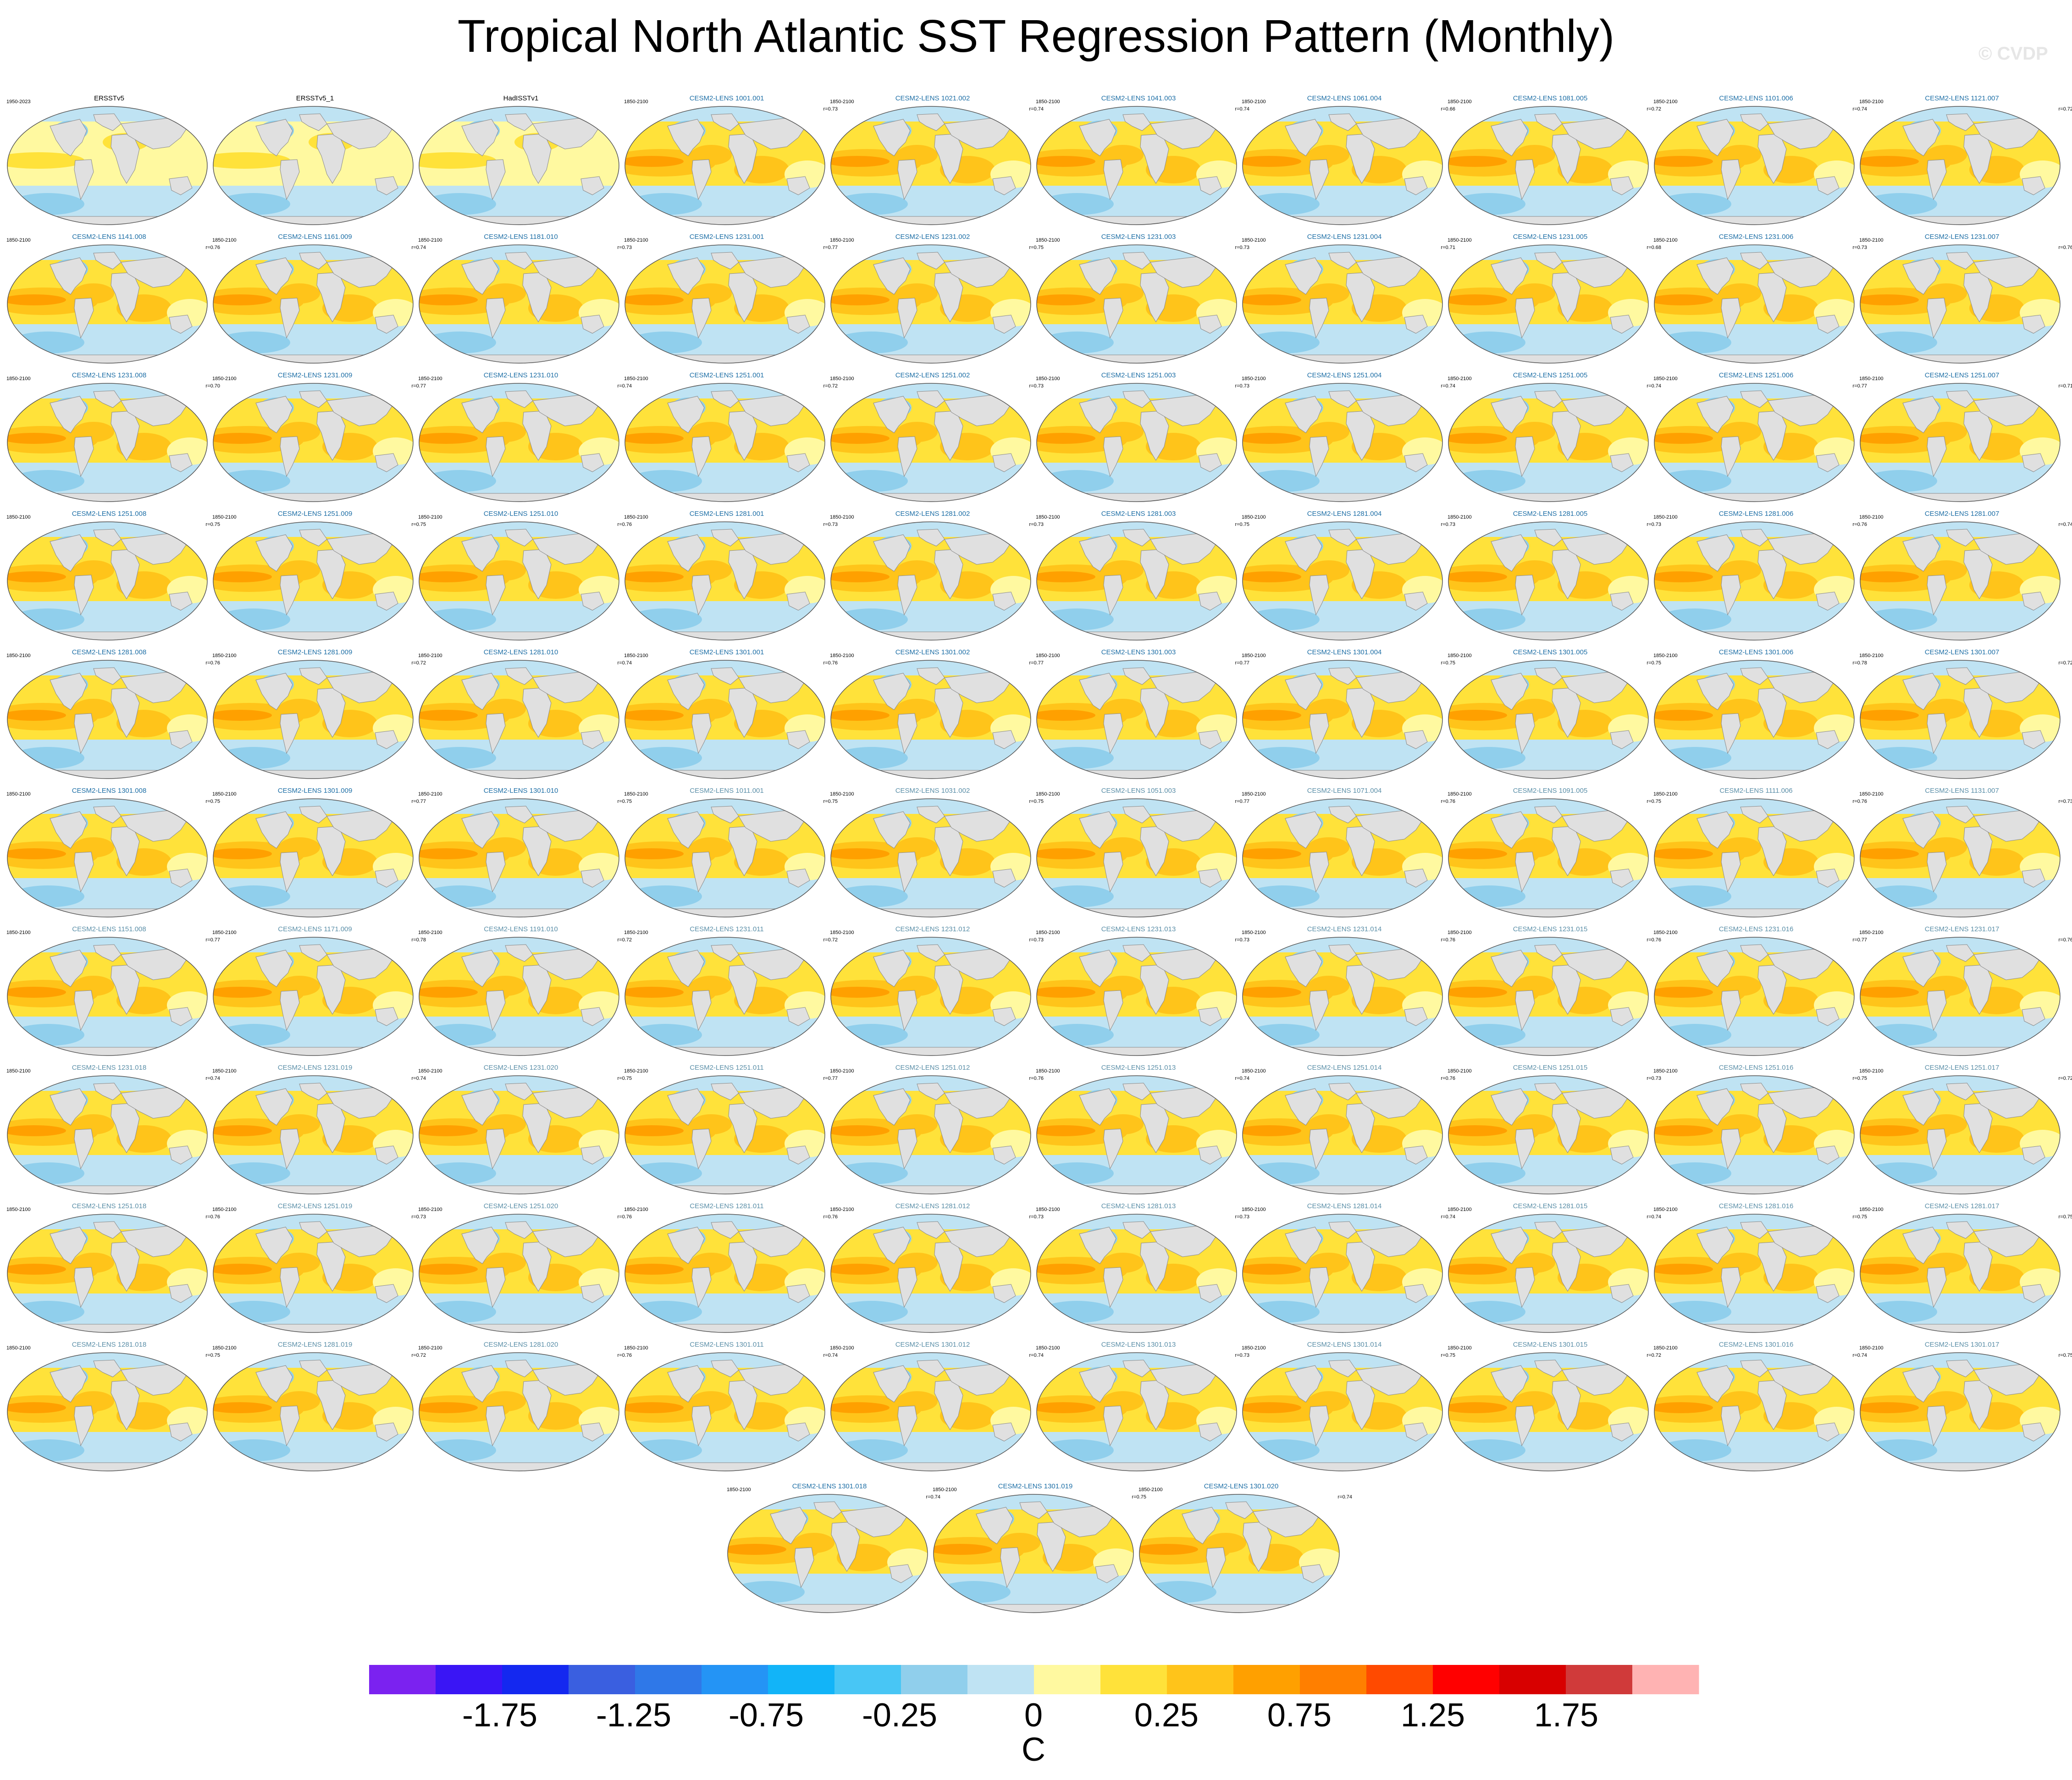 The width and height of the screenshot is (2072, 1780). Describe the element at coordinates (19, 102) in the screenshot. I see `panel-period: 1950-2023` at that location.